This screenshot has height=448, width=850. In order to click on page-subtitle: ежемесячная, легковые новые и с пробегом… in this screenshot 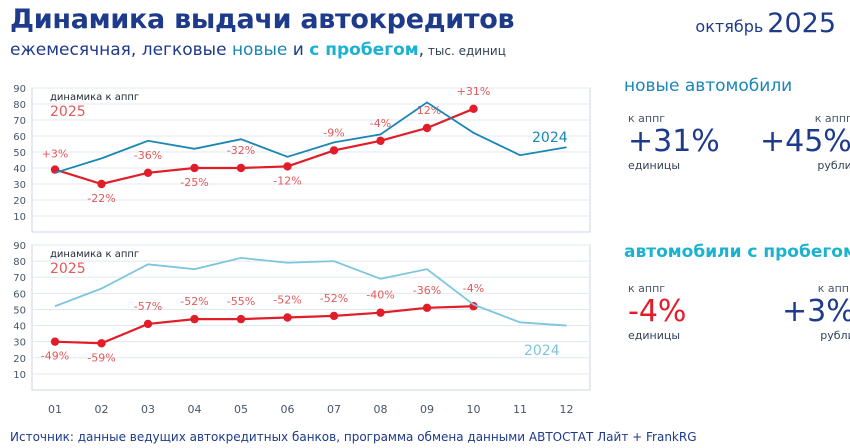, I will do `click(258, 50)`.